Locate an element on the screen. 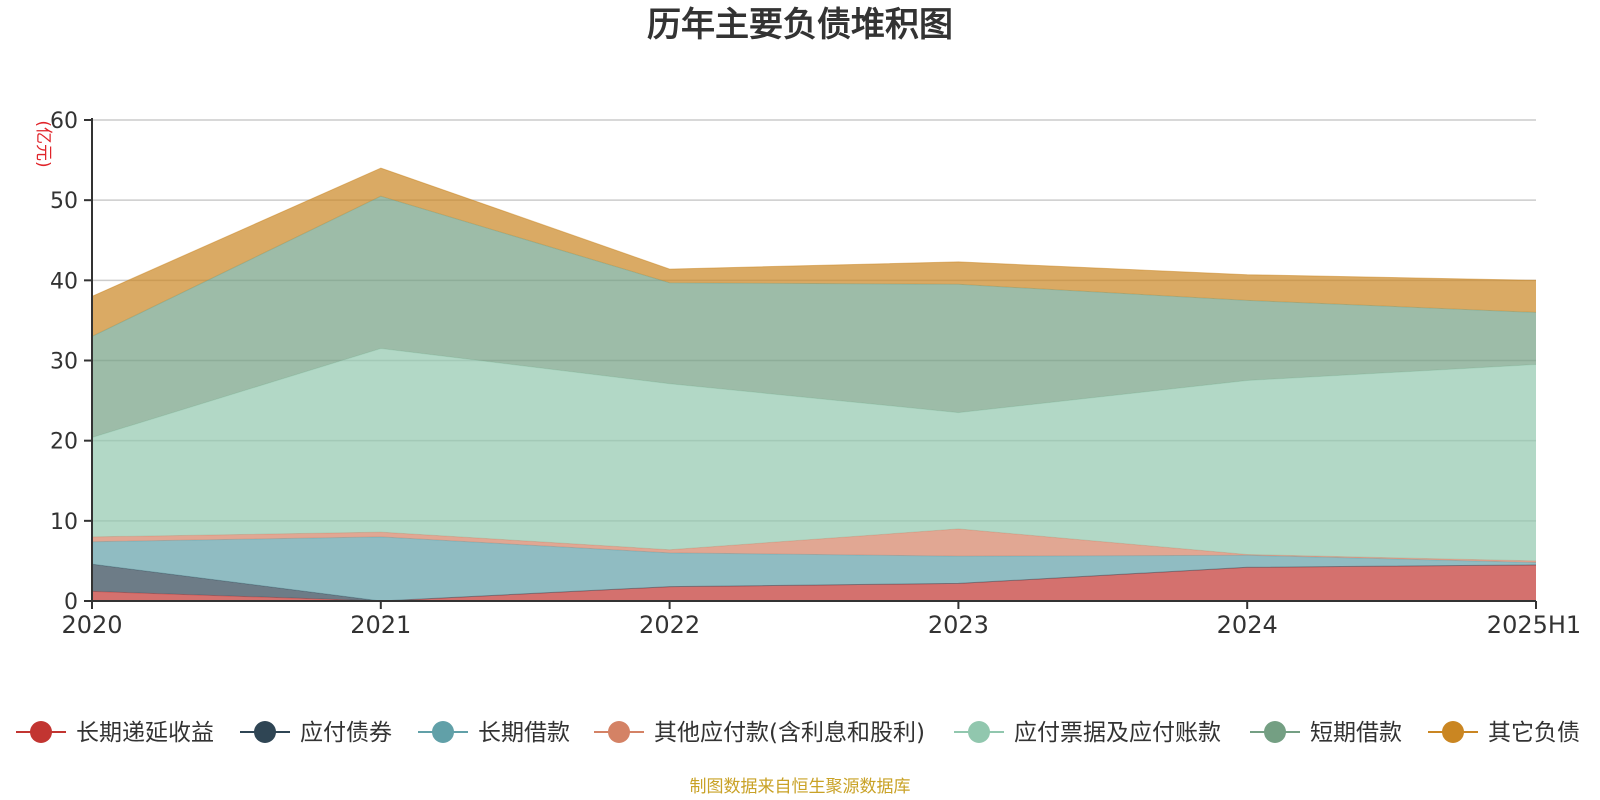 This screenshot has height=800, width=1600. legend-item-1: 长期递延收益 is located at coordinates (115, 733).